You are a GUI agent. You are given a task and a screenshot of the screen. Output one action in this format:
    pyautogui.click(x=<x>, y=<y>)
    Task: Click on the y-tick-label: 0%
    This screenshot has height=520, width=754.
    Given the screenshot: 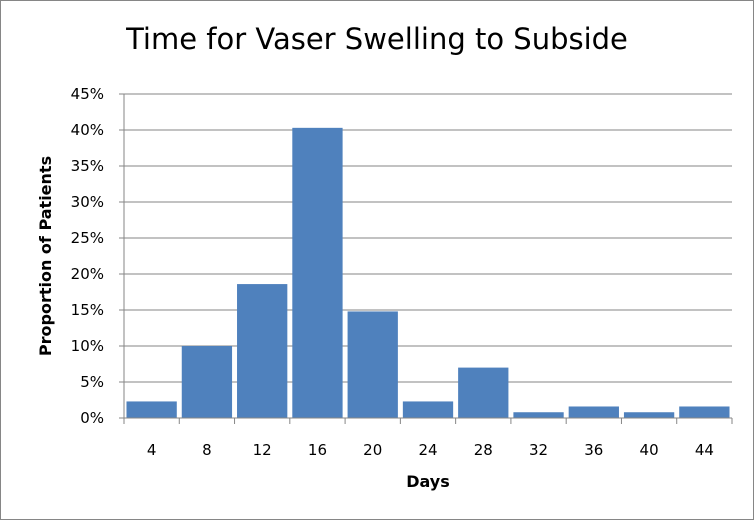 What is the action you would take?
    pyautogui.click(x=92, y=418)
    